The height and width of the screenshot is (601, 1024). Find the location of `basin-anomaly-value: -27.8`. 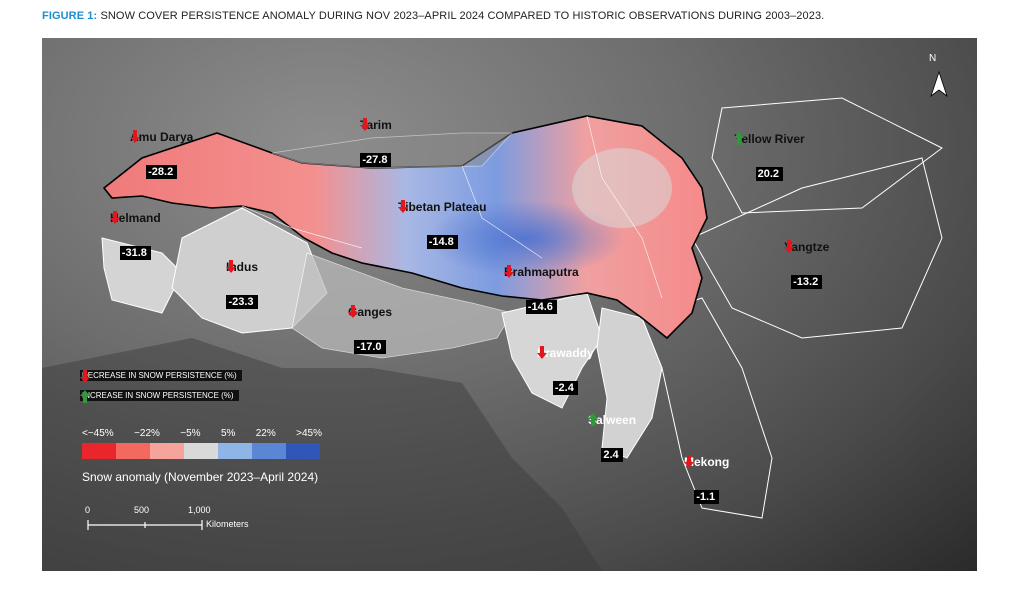

basin-anomaly-value: -27.8 is located at coordinates (376, 142).